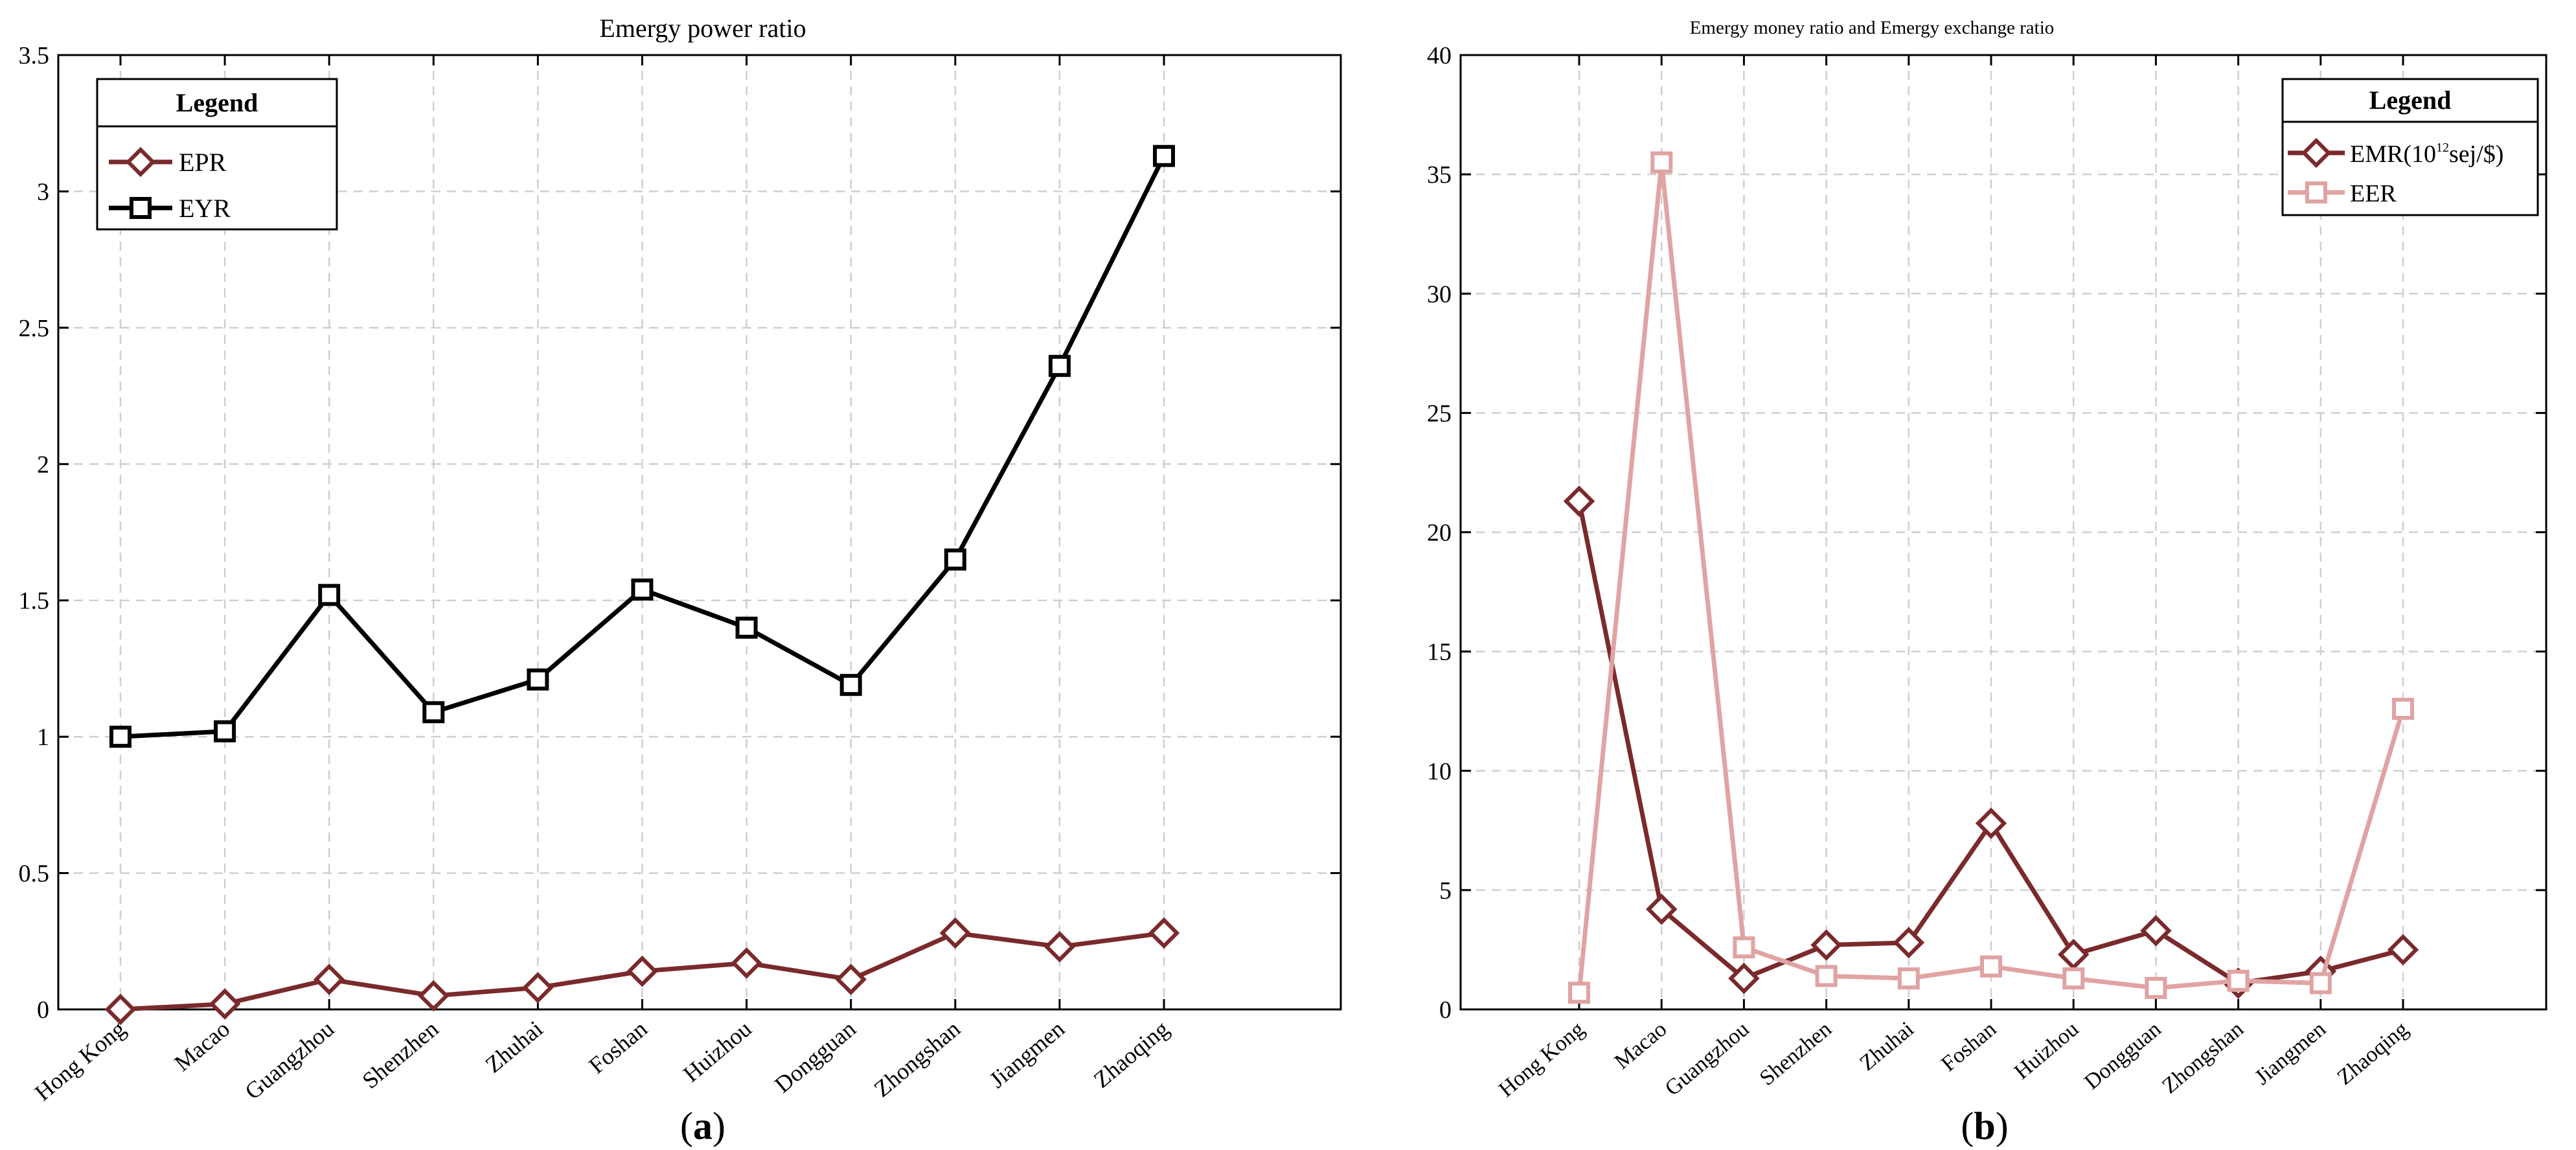  What do you see at coordinates (43, 191) in the screenshot?
I see `chart-a-ytick-label: 3` at bounding box center [43, 191].